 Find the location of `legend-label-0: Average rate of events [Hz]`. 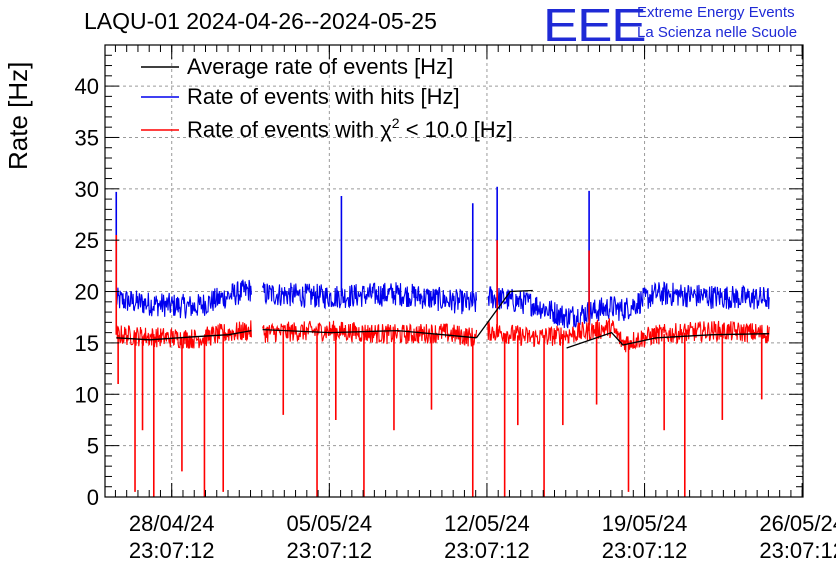

legend-label-0: Average rate of events [Hz] is located at coordinates (320, 66).